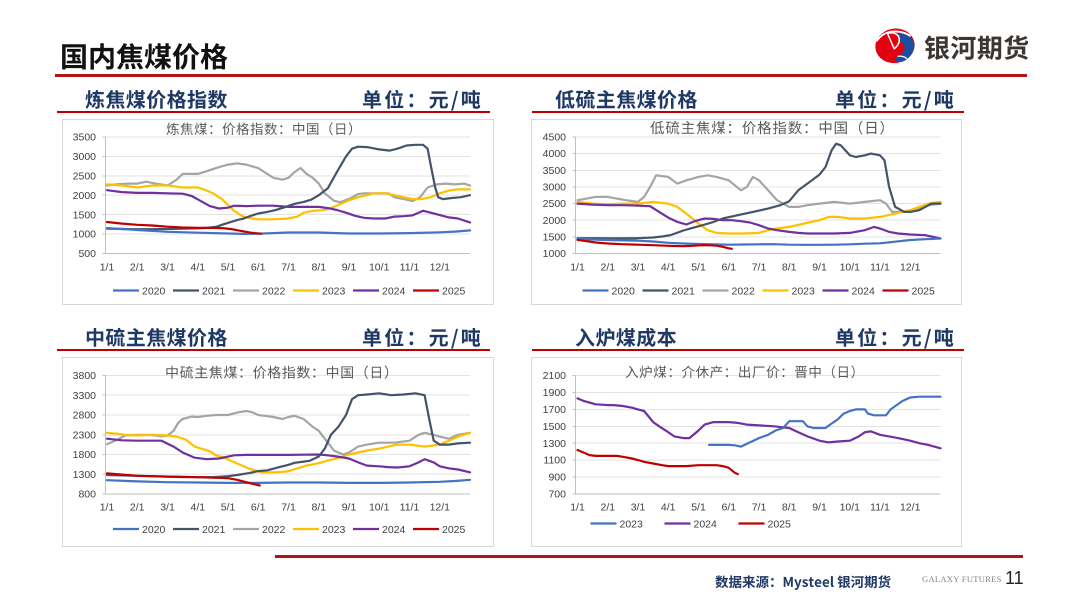 The width and height of the screenshot is (1080, 608). I want to click on svg-text: 1700, so click(554, 410).